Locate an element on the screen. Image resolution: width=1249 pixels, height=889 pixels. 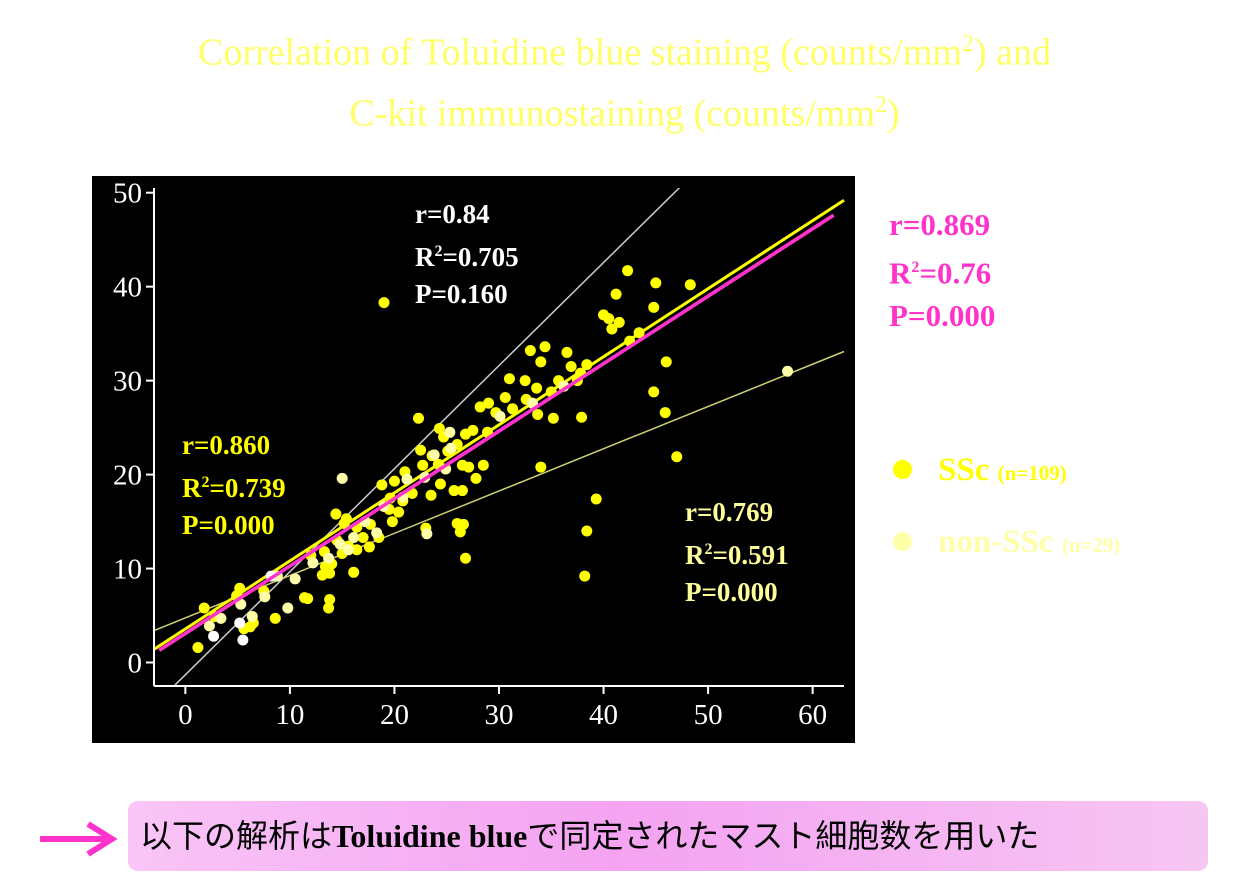
x-tick-label: 50 is located at coordinates (708, 715).